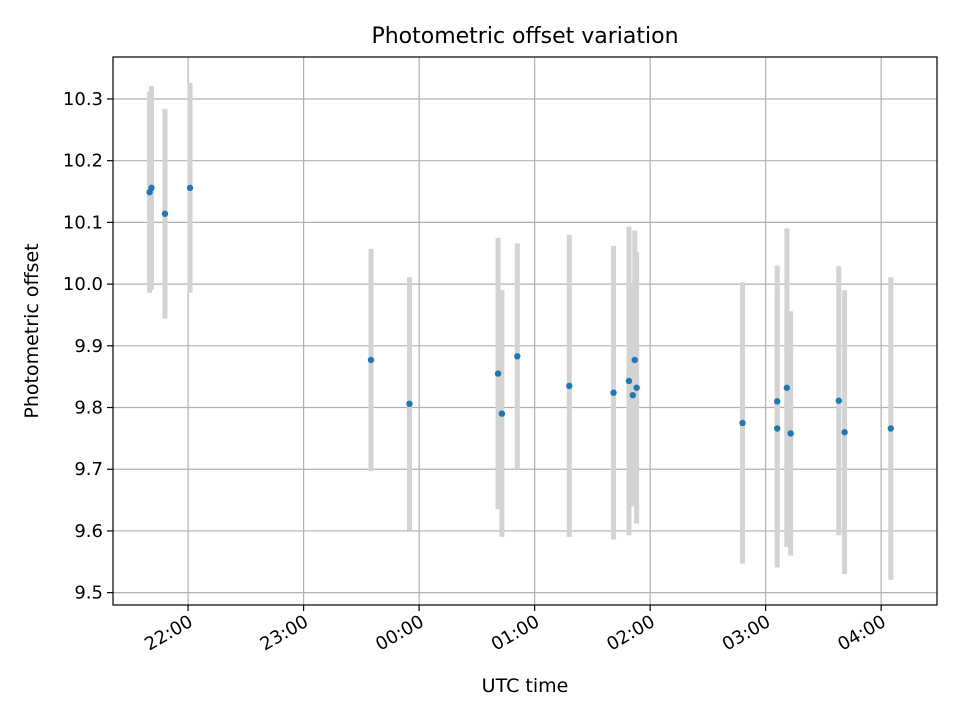 The image size is (960, 720). Describe the element at coordinates (83, 284) in the screenshot. I see `y-tick-label: 10.0` at that location.